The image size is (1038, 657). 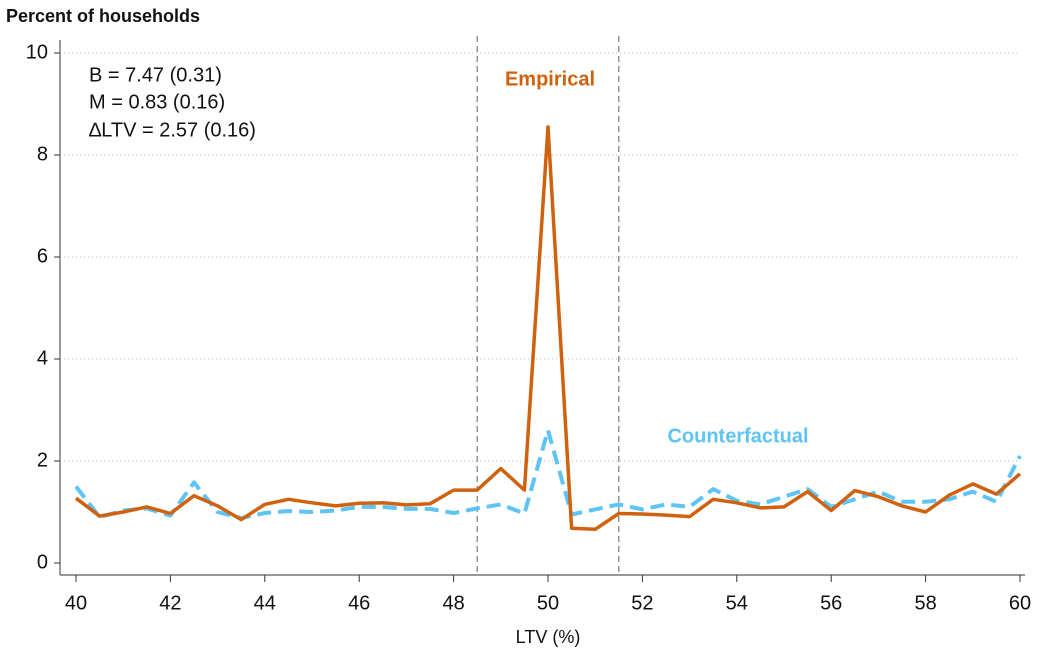 I want to click on y-tick-label: 10, so click(x=37, y=52).